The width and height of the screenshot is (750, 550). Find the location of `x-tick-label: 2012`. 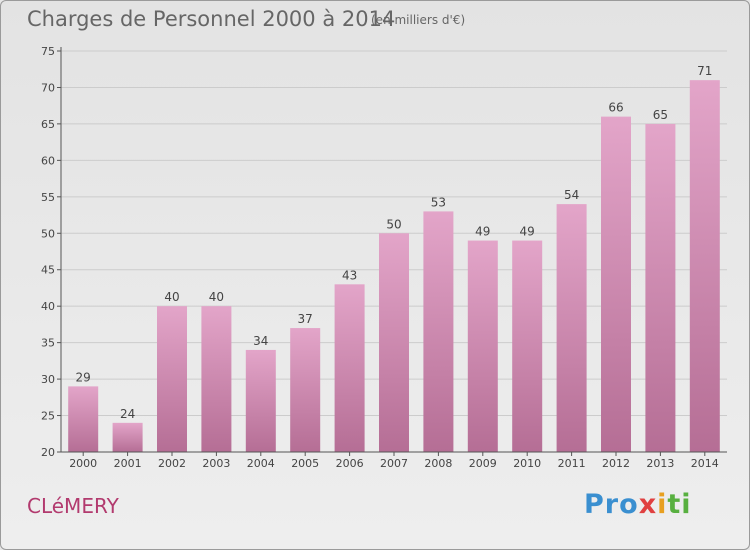

x-tick-label: 2012 is located at coordinates (616, 463).